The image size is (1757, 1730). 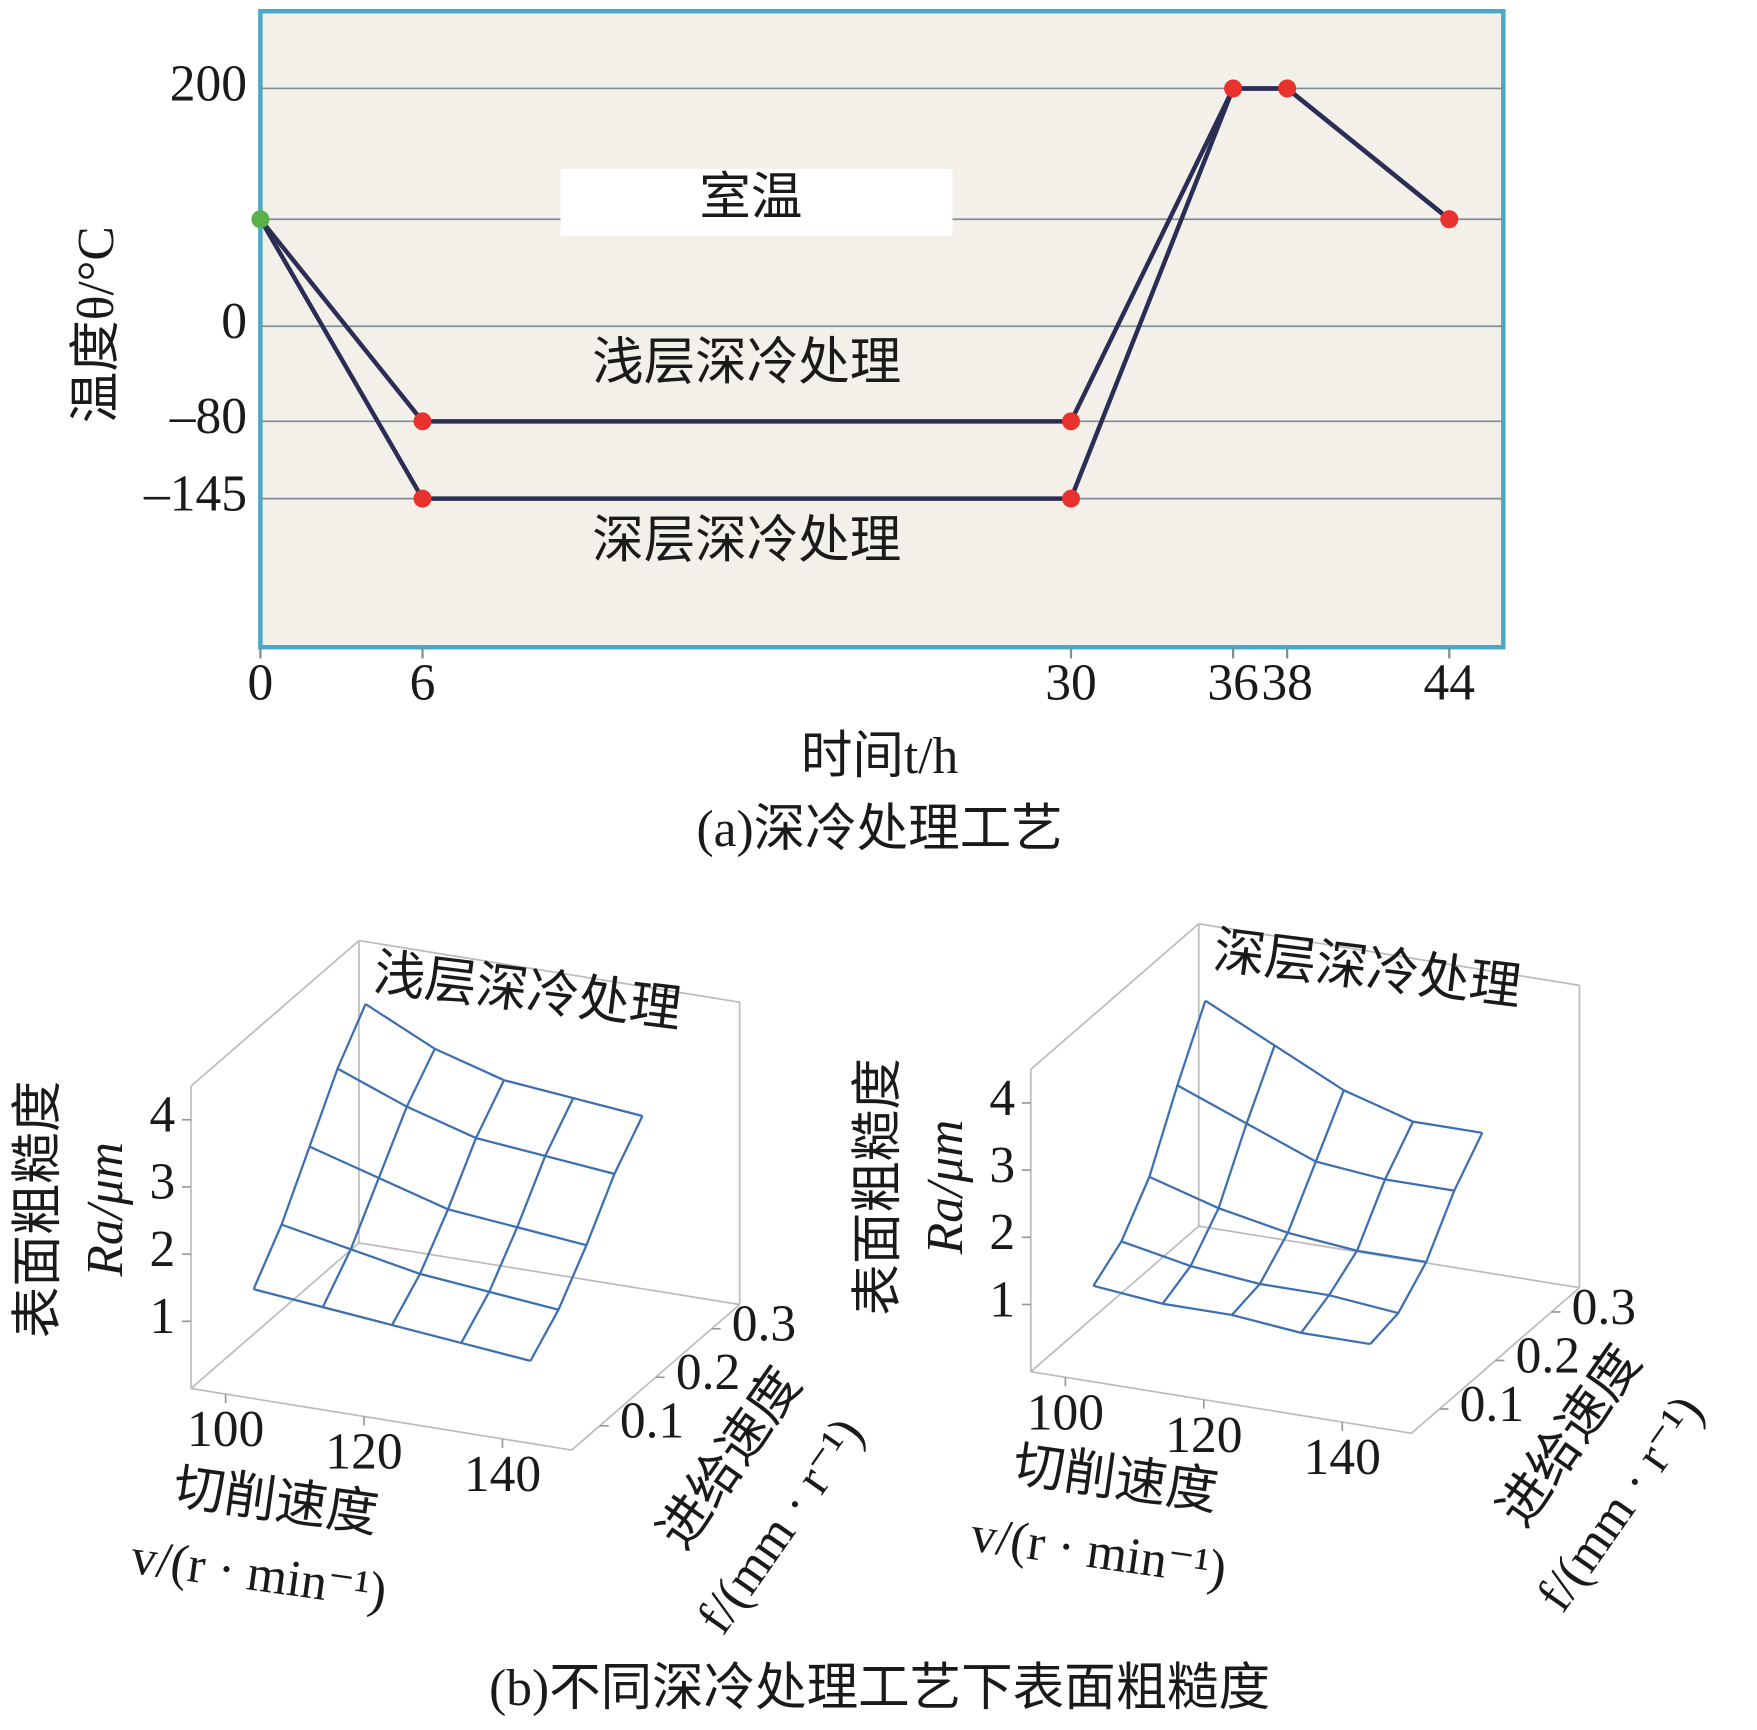 What do you see at coordinates (880, 756) in the screenshot?
I see `x-axis-label: 时间t/h` at bounding box center [880, 756].